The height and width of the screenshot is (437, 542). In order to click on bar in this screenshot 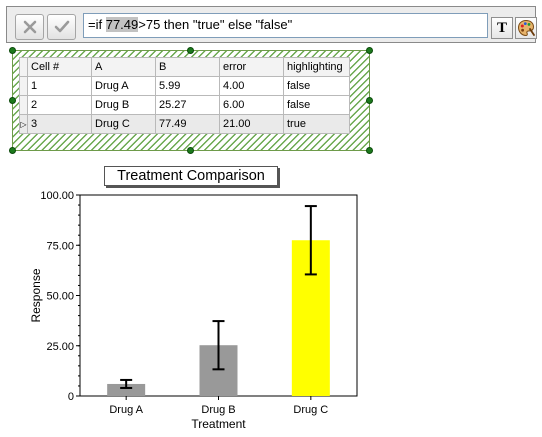, I will do `click(126, 389)`.